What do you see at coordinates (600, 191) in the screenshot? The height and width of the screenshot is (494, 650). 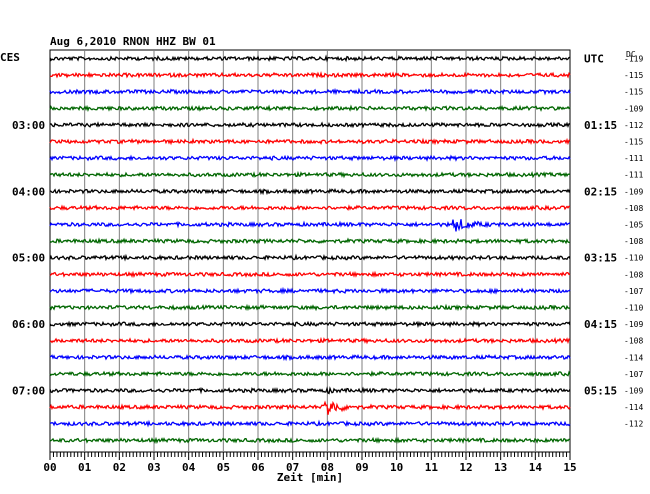 I see `right-hour-label: 02:15` at bounding box center [600, 191].